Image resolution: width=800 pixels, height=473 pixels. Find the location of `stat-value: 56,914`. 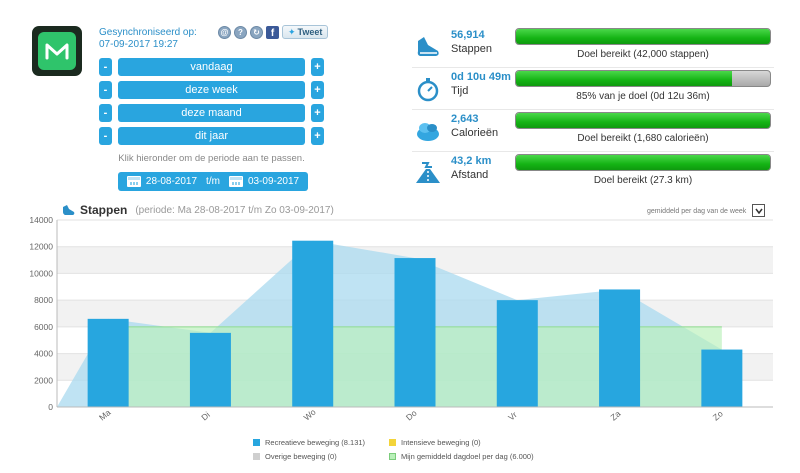

stat-value: 56,914 is located at coordinates (468, 35).